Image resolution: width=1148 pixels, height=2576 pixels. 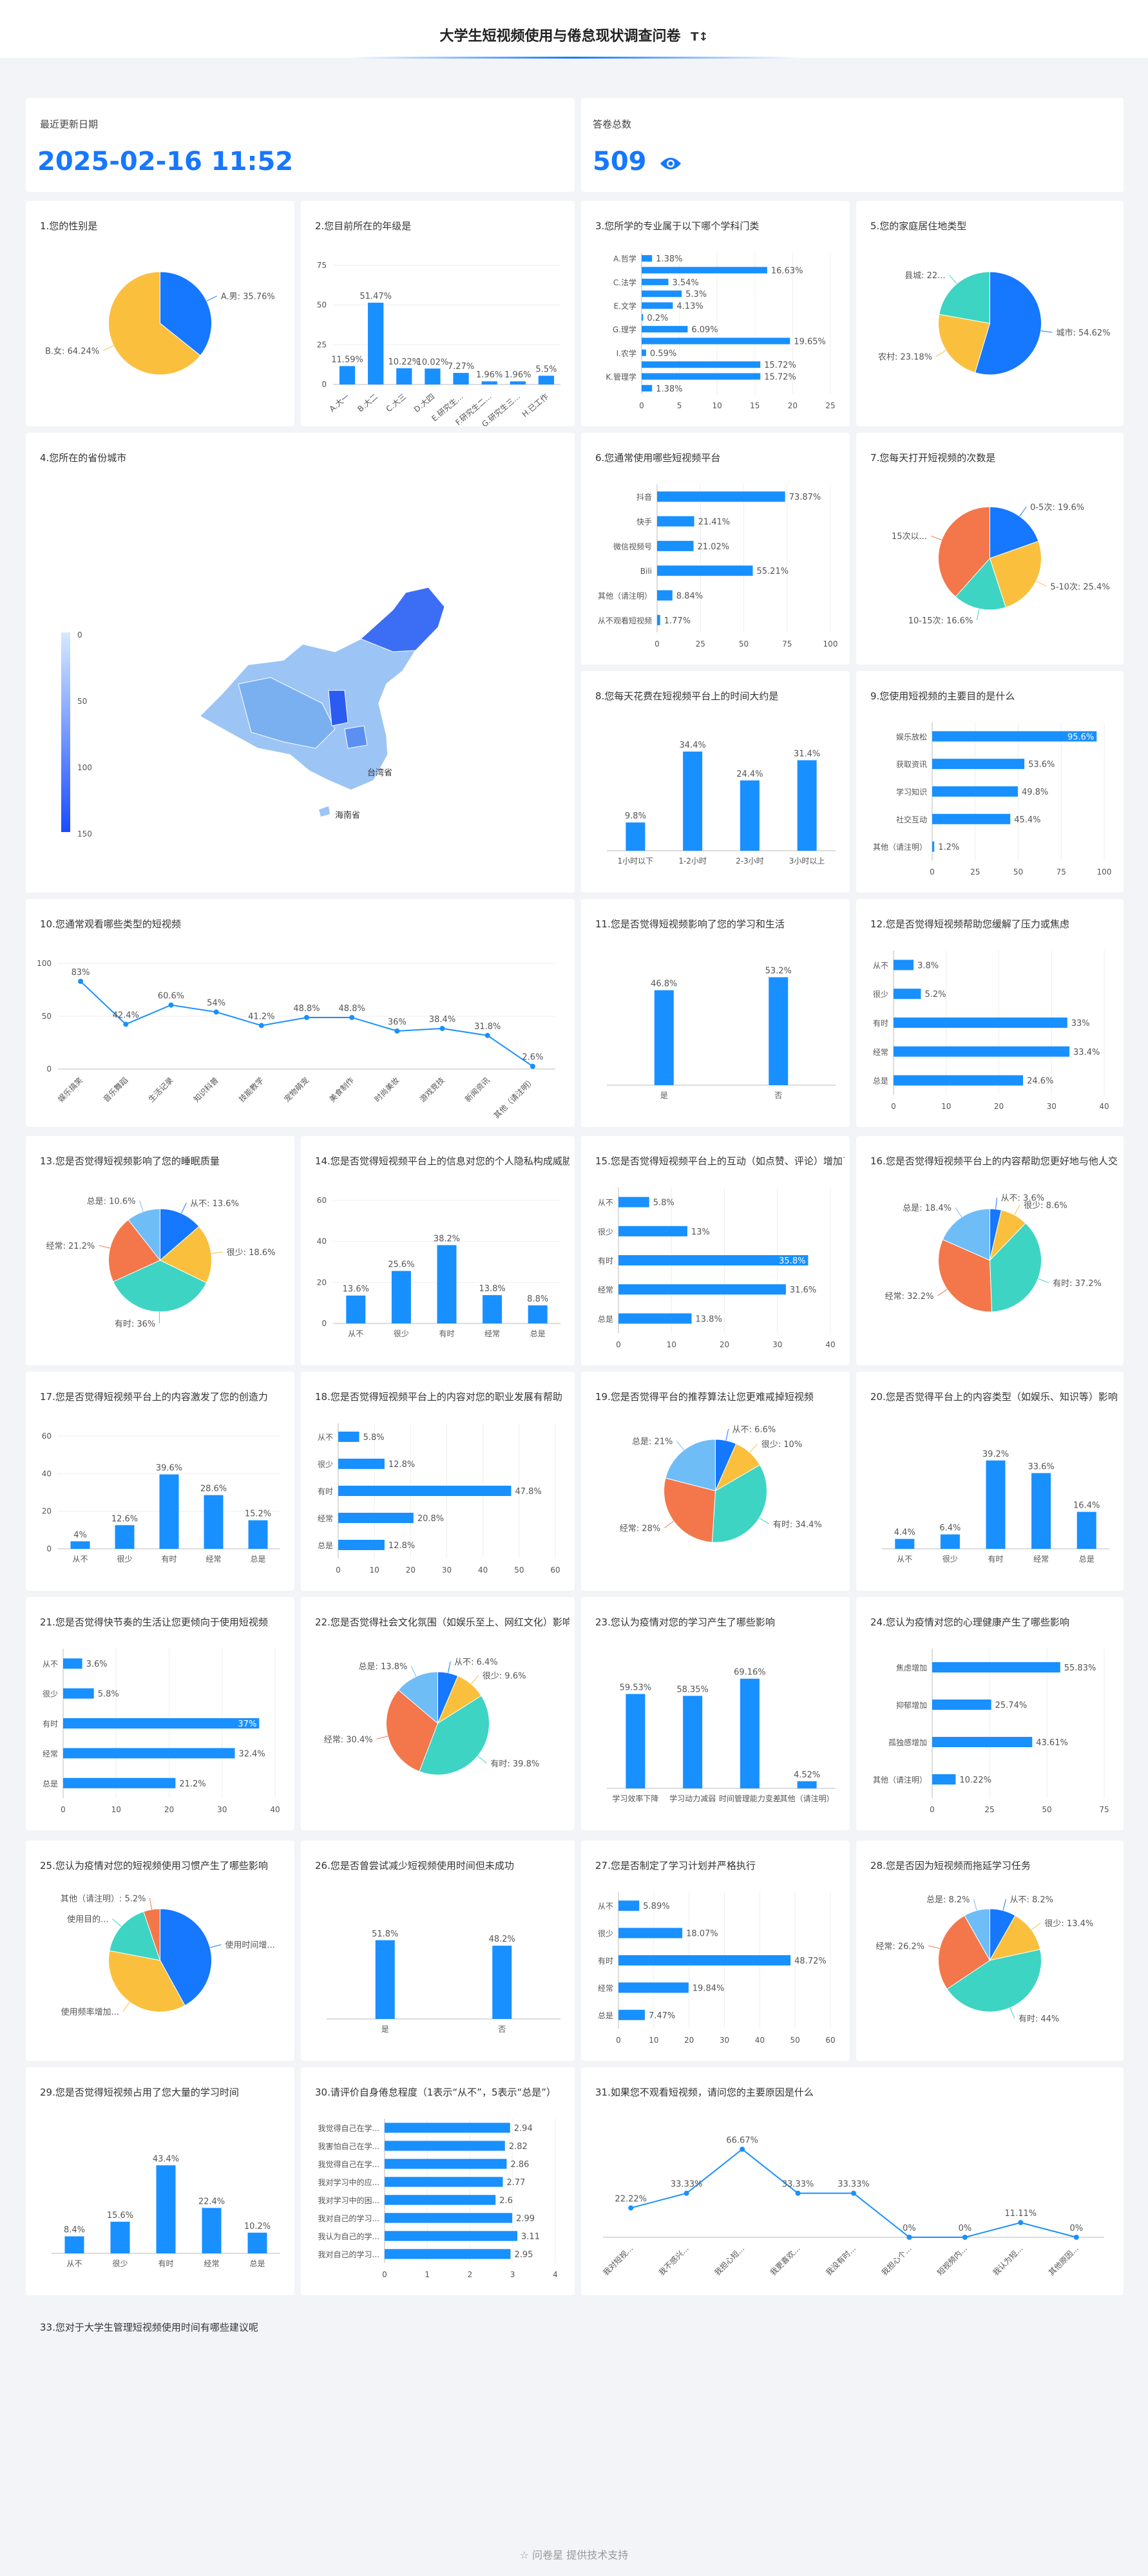 I want to click on data-label: 43.61%, so click(x=1052, y=1743).